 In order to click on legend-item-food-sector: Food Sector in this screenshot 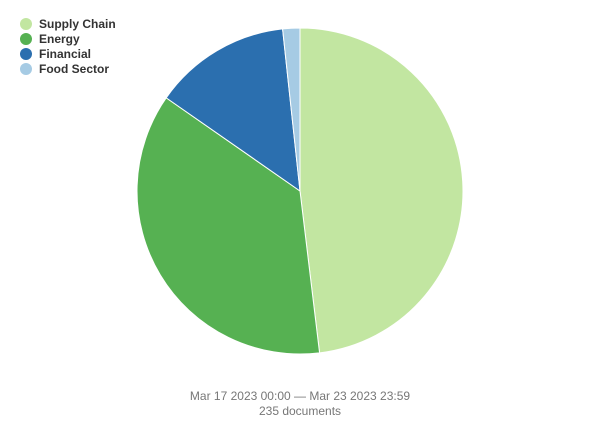, I will do `click(68, 68)`.